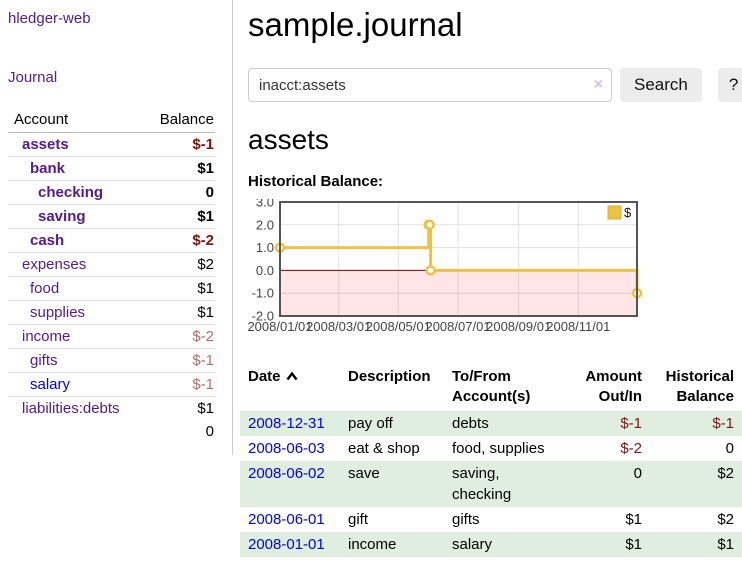  What do you see at coordinates (637, 473) in the screenshot?
I see `transaction-amount: 0` at bounding box center [637, 473].